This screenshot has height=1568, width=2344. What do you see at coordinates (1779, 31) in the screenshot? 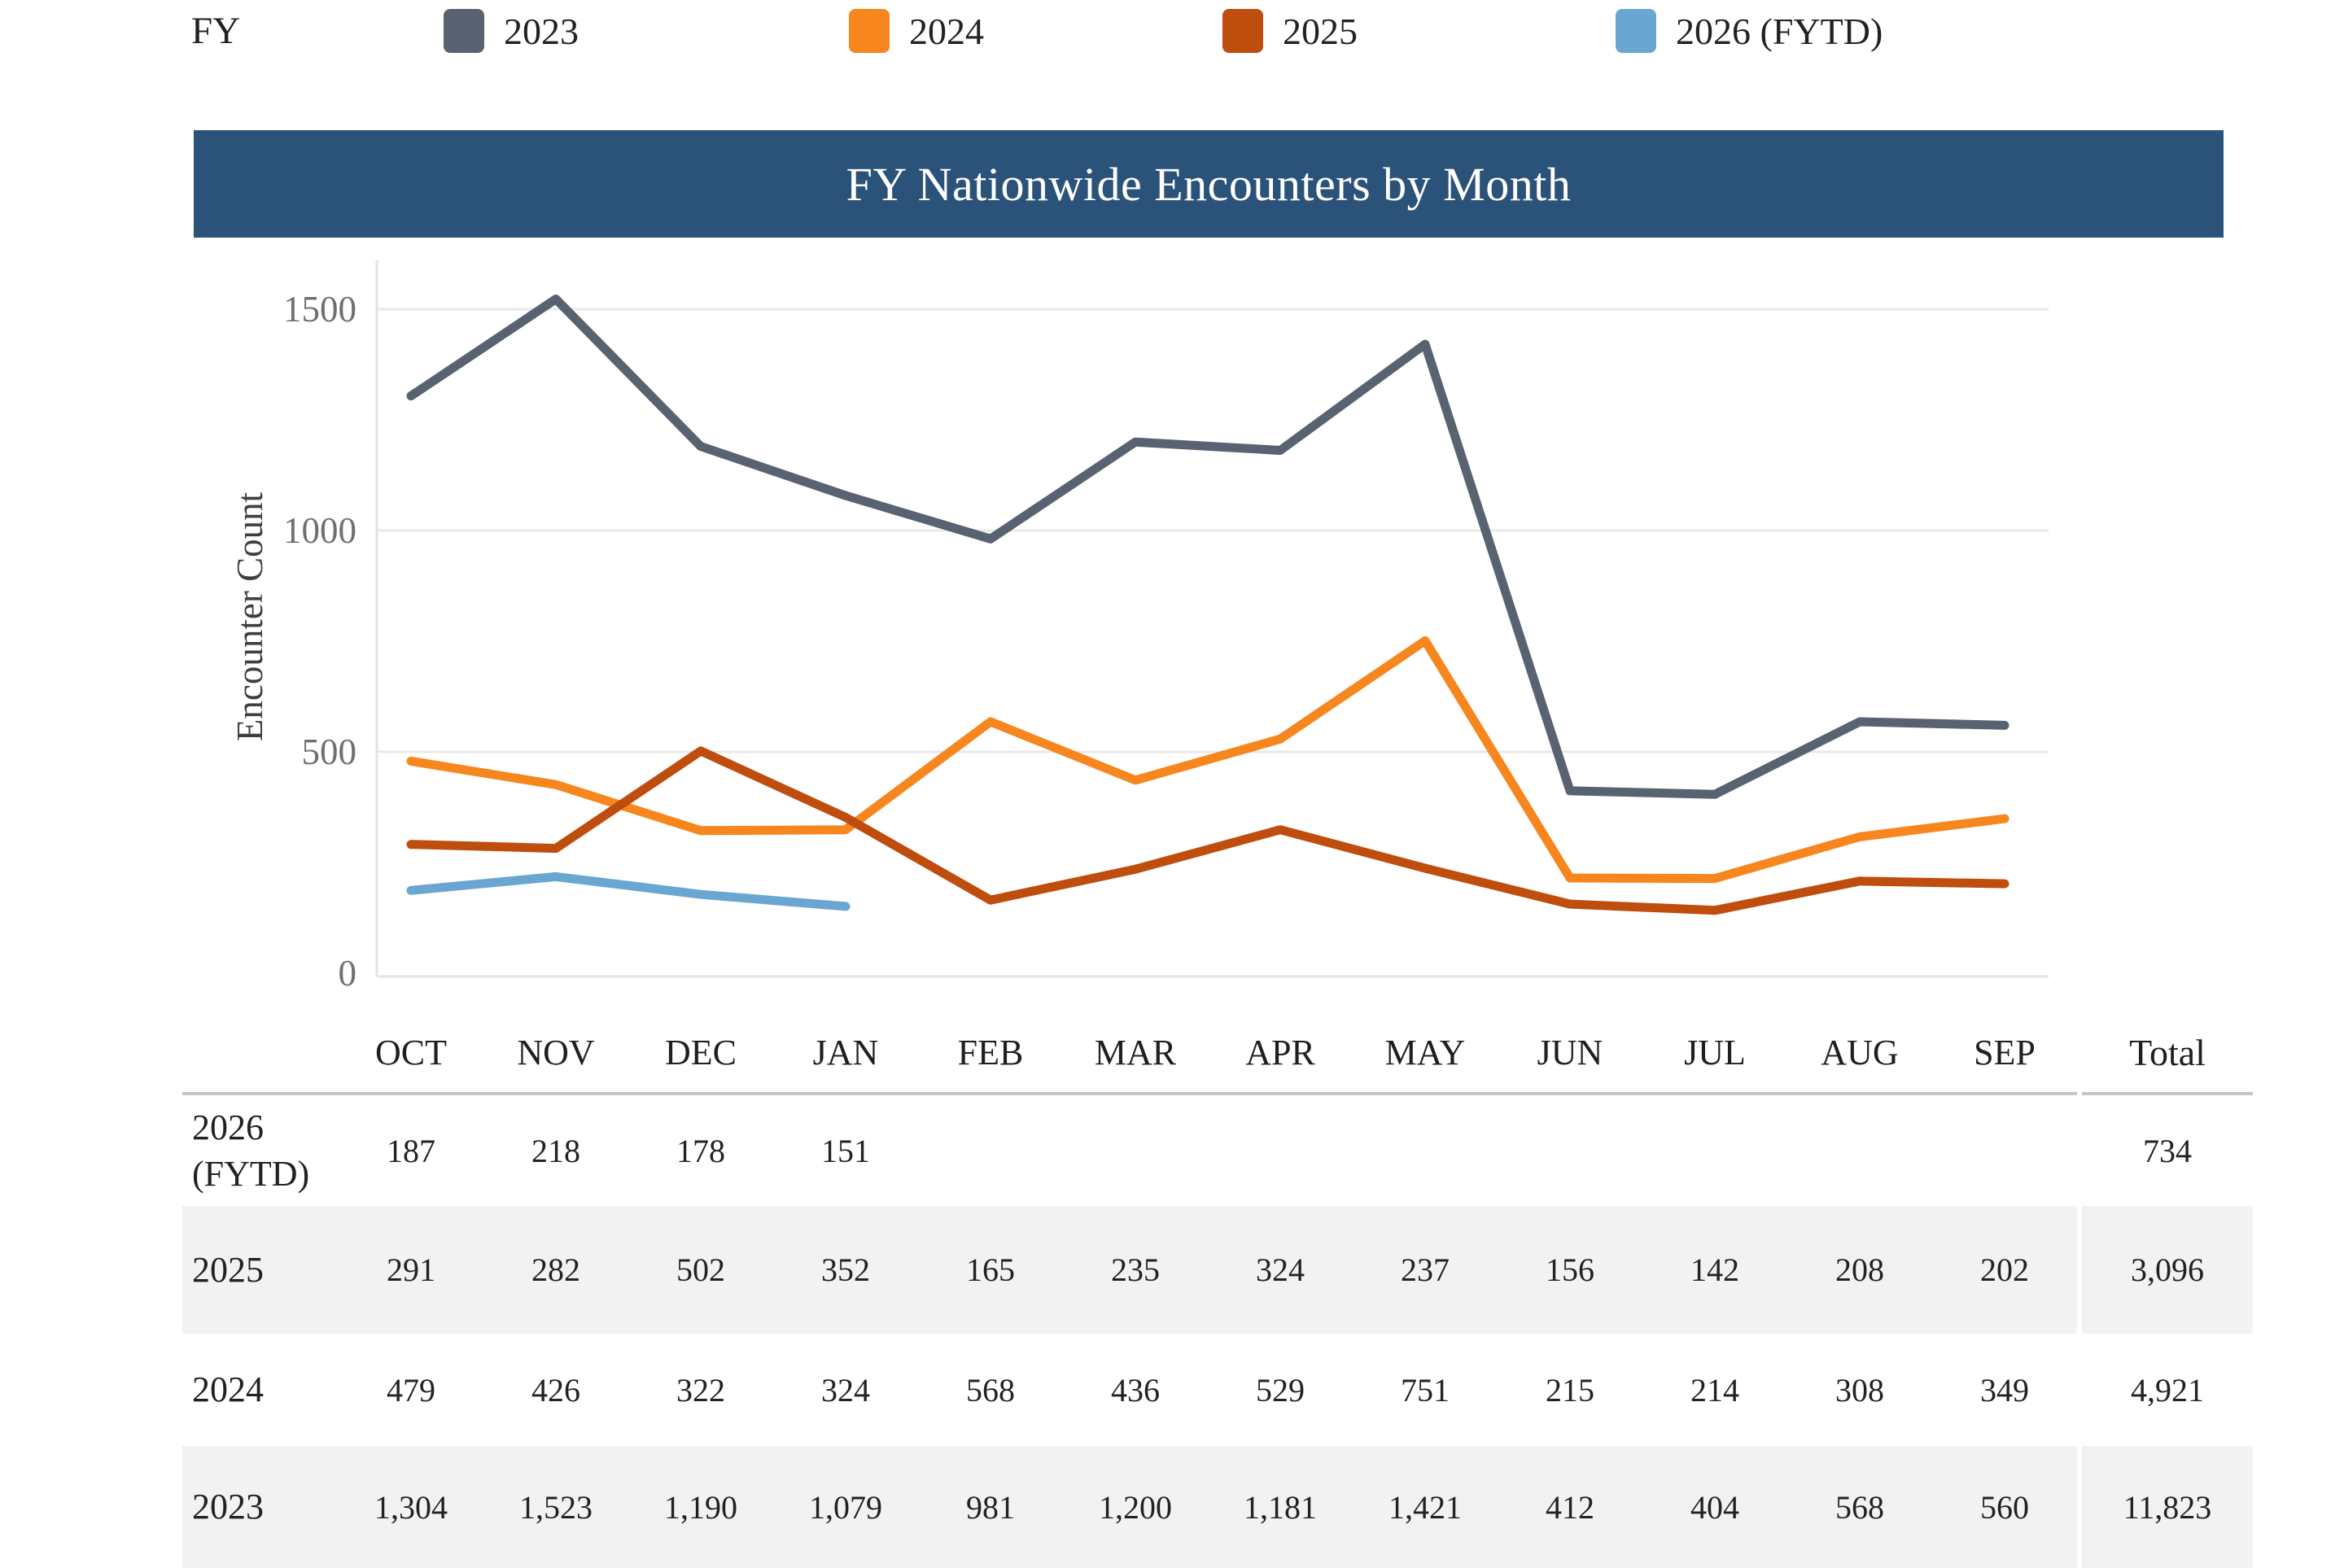
I see `legend-item-label: 2026 (FYTD)` at bounding box center [1779, 31].